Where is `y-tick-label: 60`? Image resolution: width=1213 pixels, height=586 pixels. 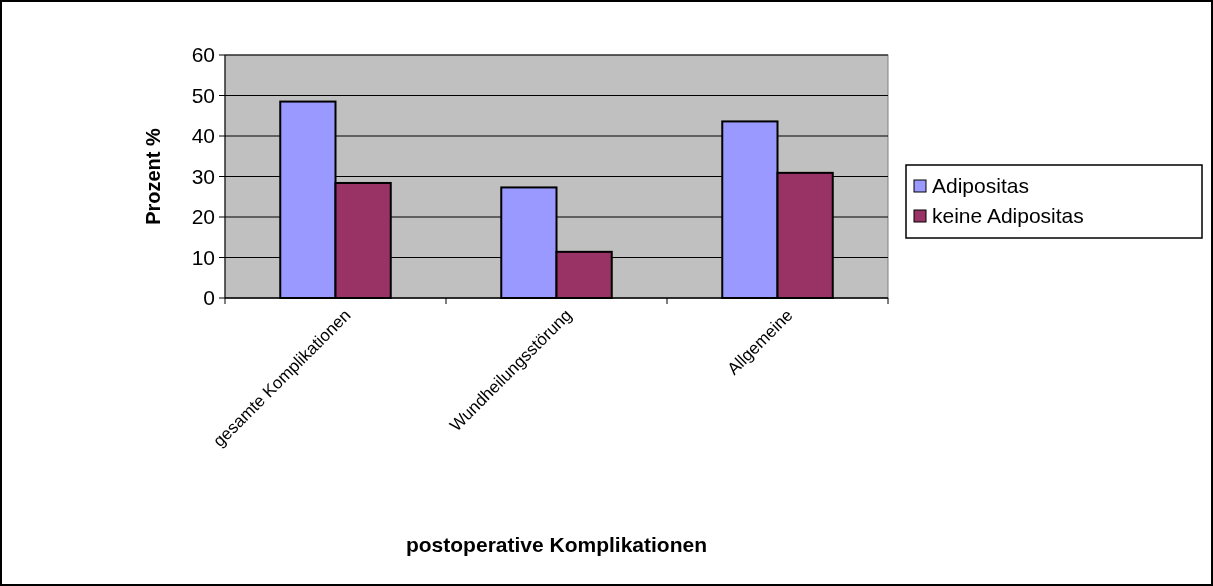
y-tick-label: 60 is located at coordinates (203, 55).